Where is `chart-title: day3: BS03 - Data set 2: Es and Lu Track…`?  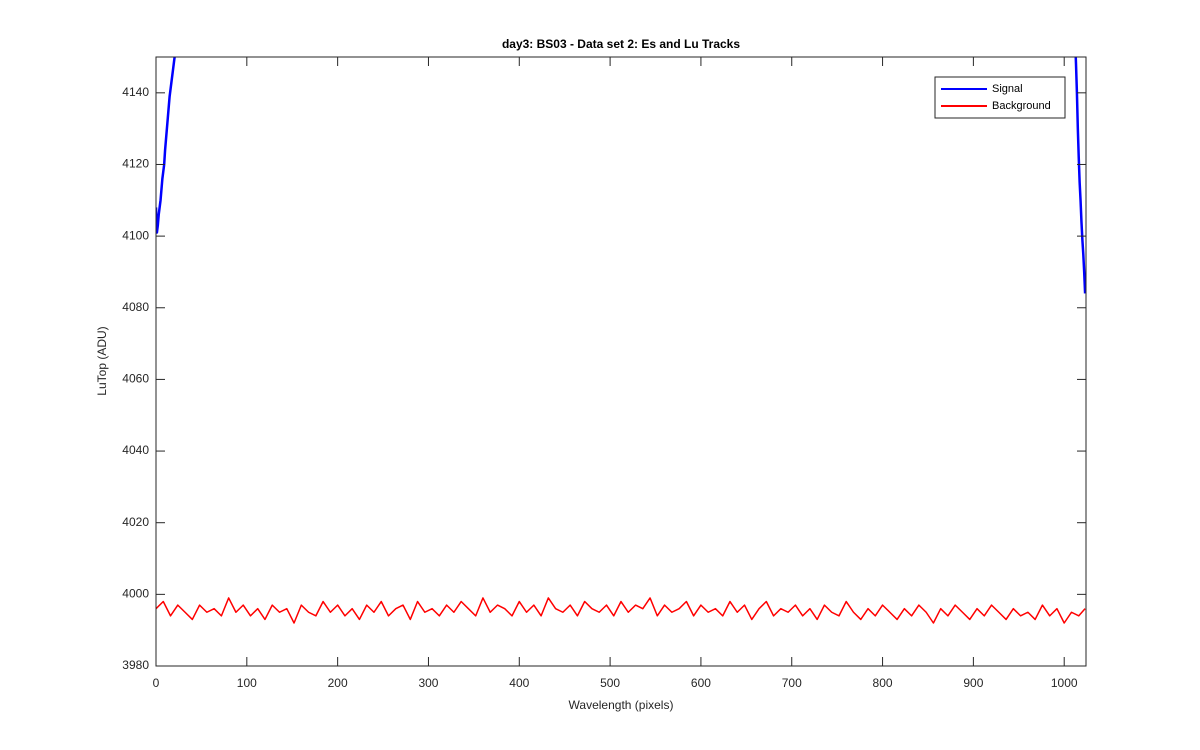
chart-title: day3: BS03 - Data set 2: Es and Lu Track… is located at coordinates (621, 44).